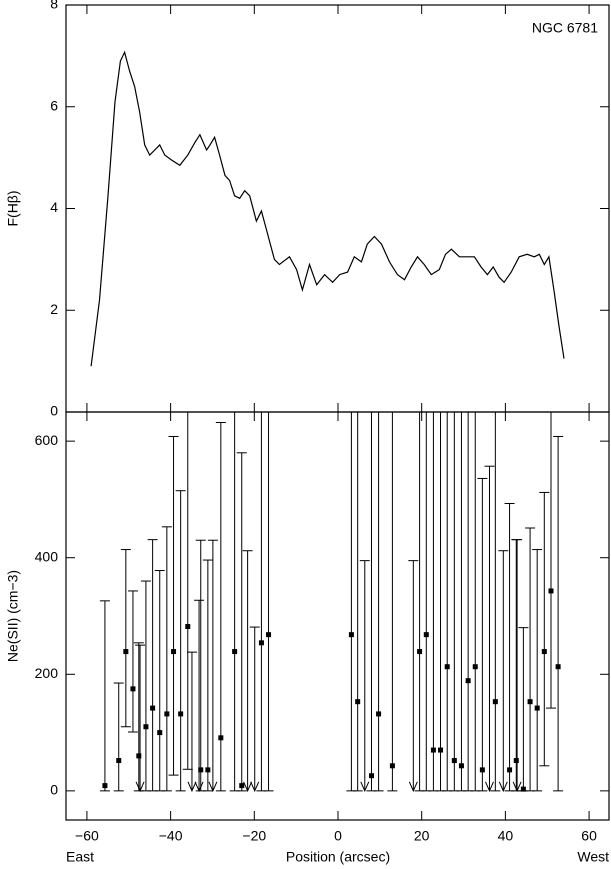 The height and width of the screenshot is (869, 611). Describe the element at coordinates (87, 836) in the screenshot. I see `x-tick-label: −60` at that location.